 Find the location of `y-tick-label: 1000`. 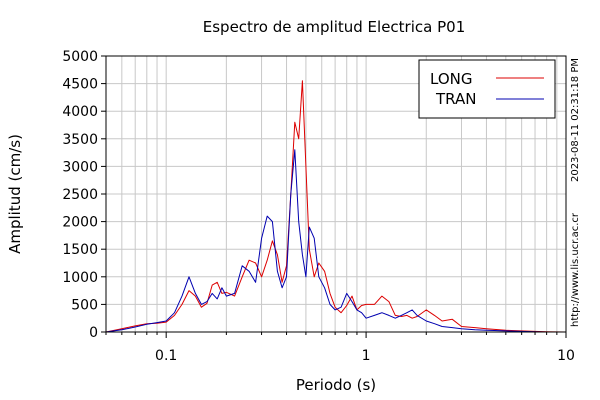

y-tick-label: 1000 is located at coordinates (80, 278).